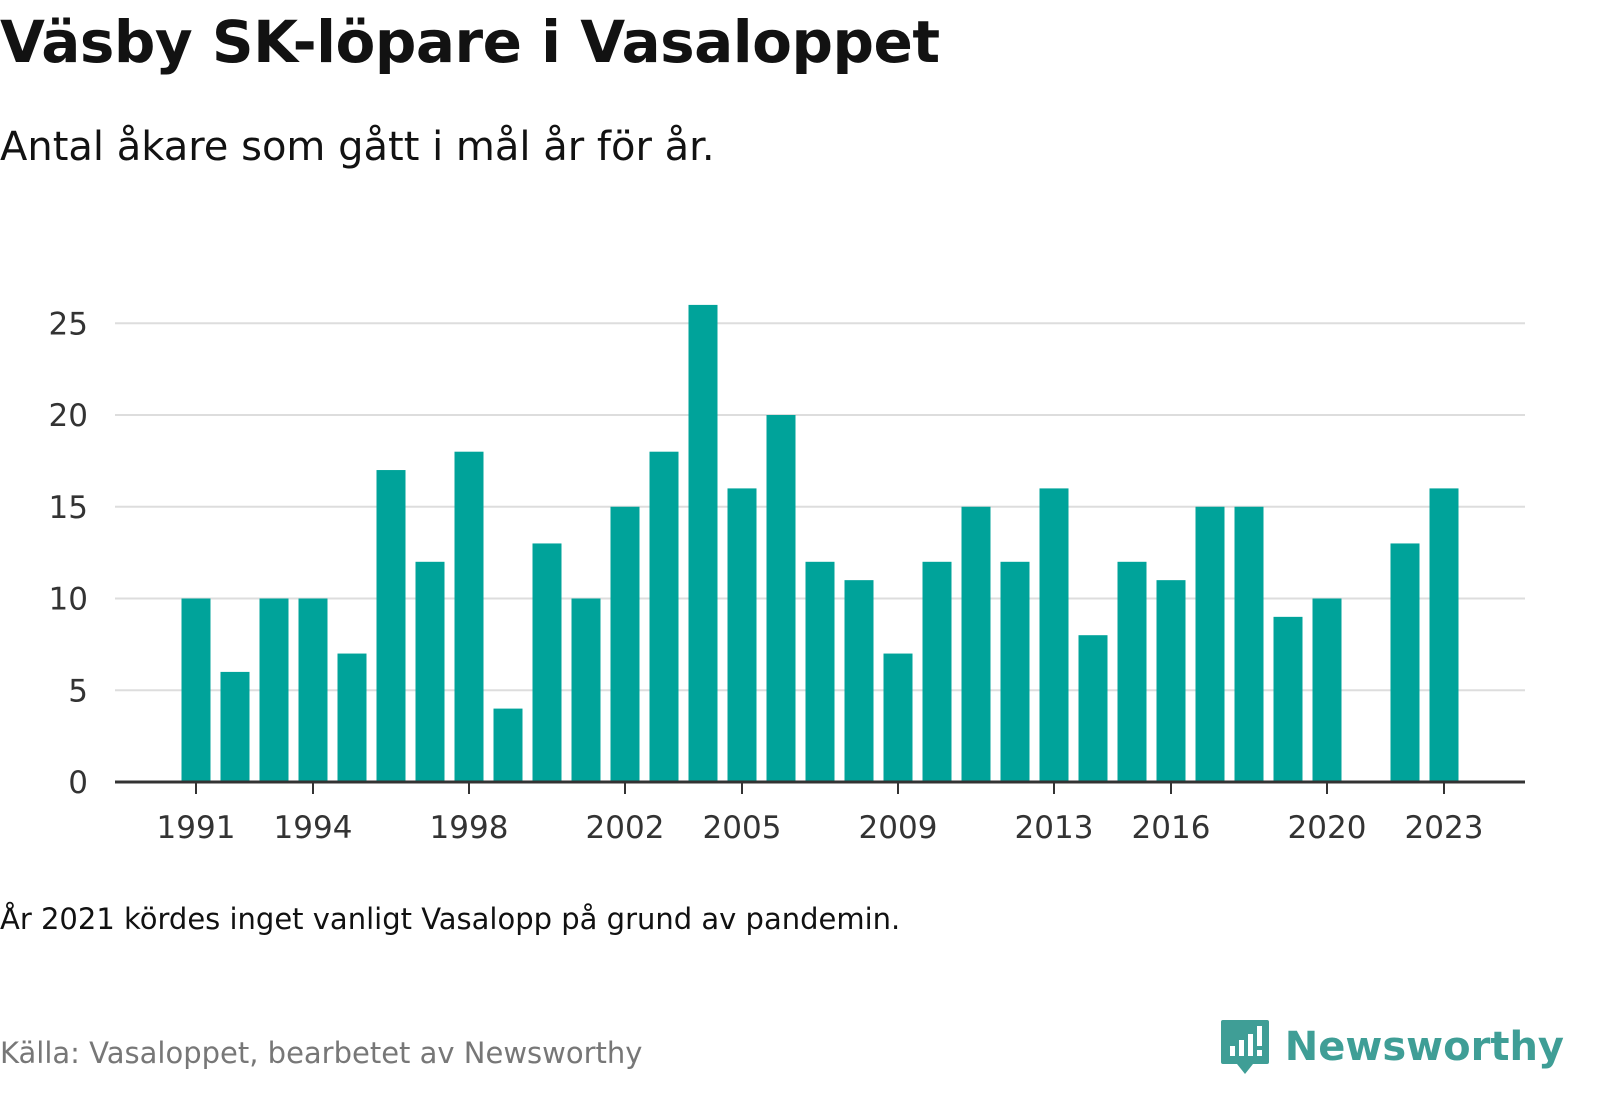 The image size is (1600, 1100). What do you see at coordinates (78, 783) in the screenshot?
I see `y-tick-label: 0` at bounding box center [78, 783].